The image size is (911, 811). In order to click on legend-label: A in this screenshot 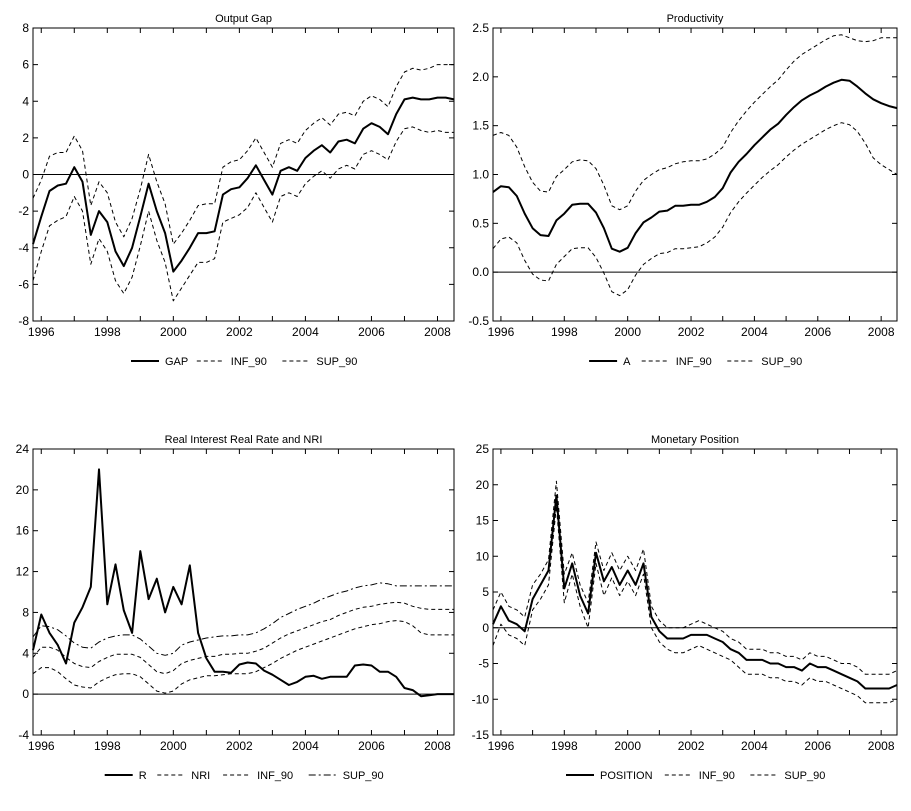, I will do `click(627, 362)`.